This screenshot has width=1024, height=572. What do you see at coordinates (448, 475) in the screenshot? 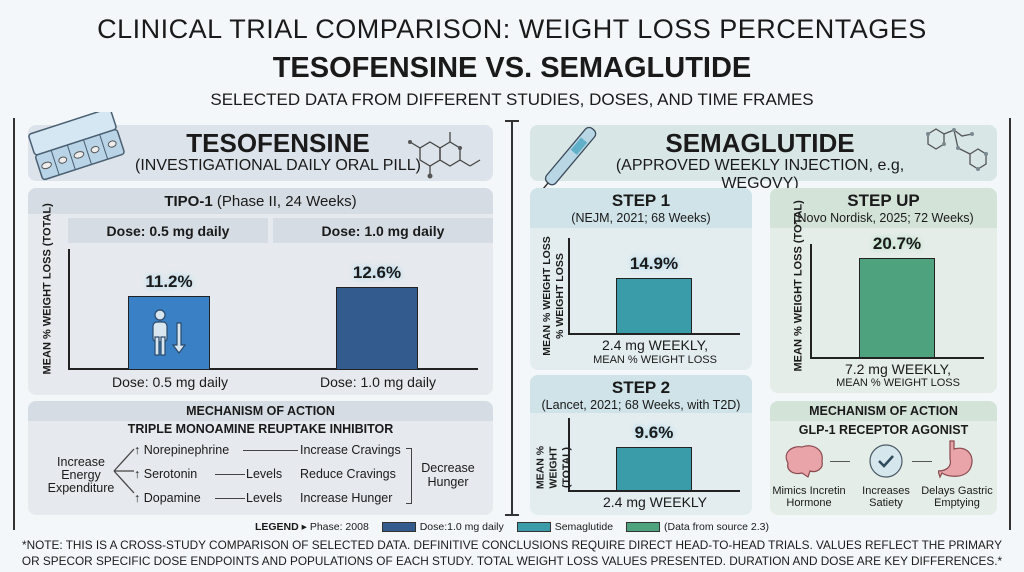
I see `mechanism-result: Decrease Hunger` at bounding box center [448, 475].